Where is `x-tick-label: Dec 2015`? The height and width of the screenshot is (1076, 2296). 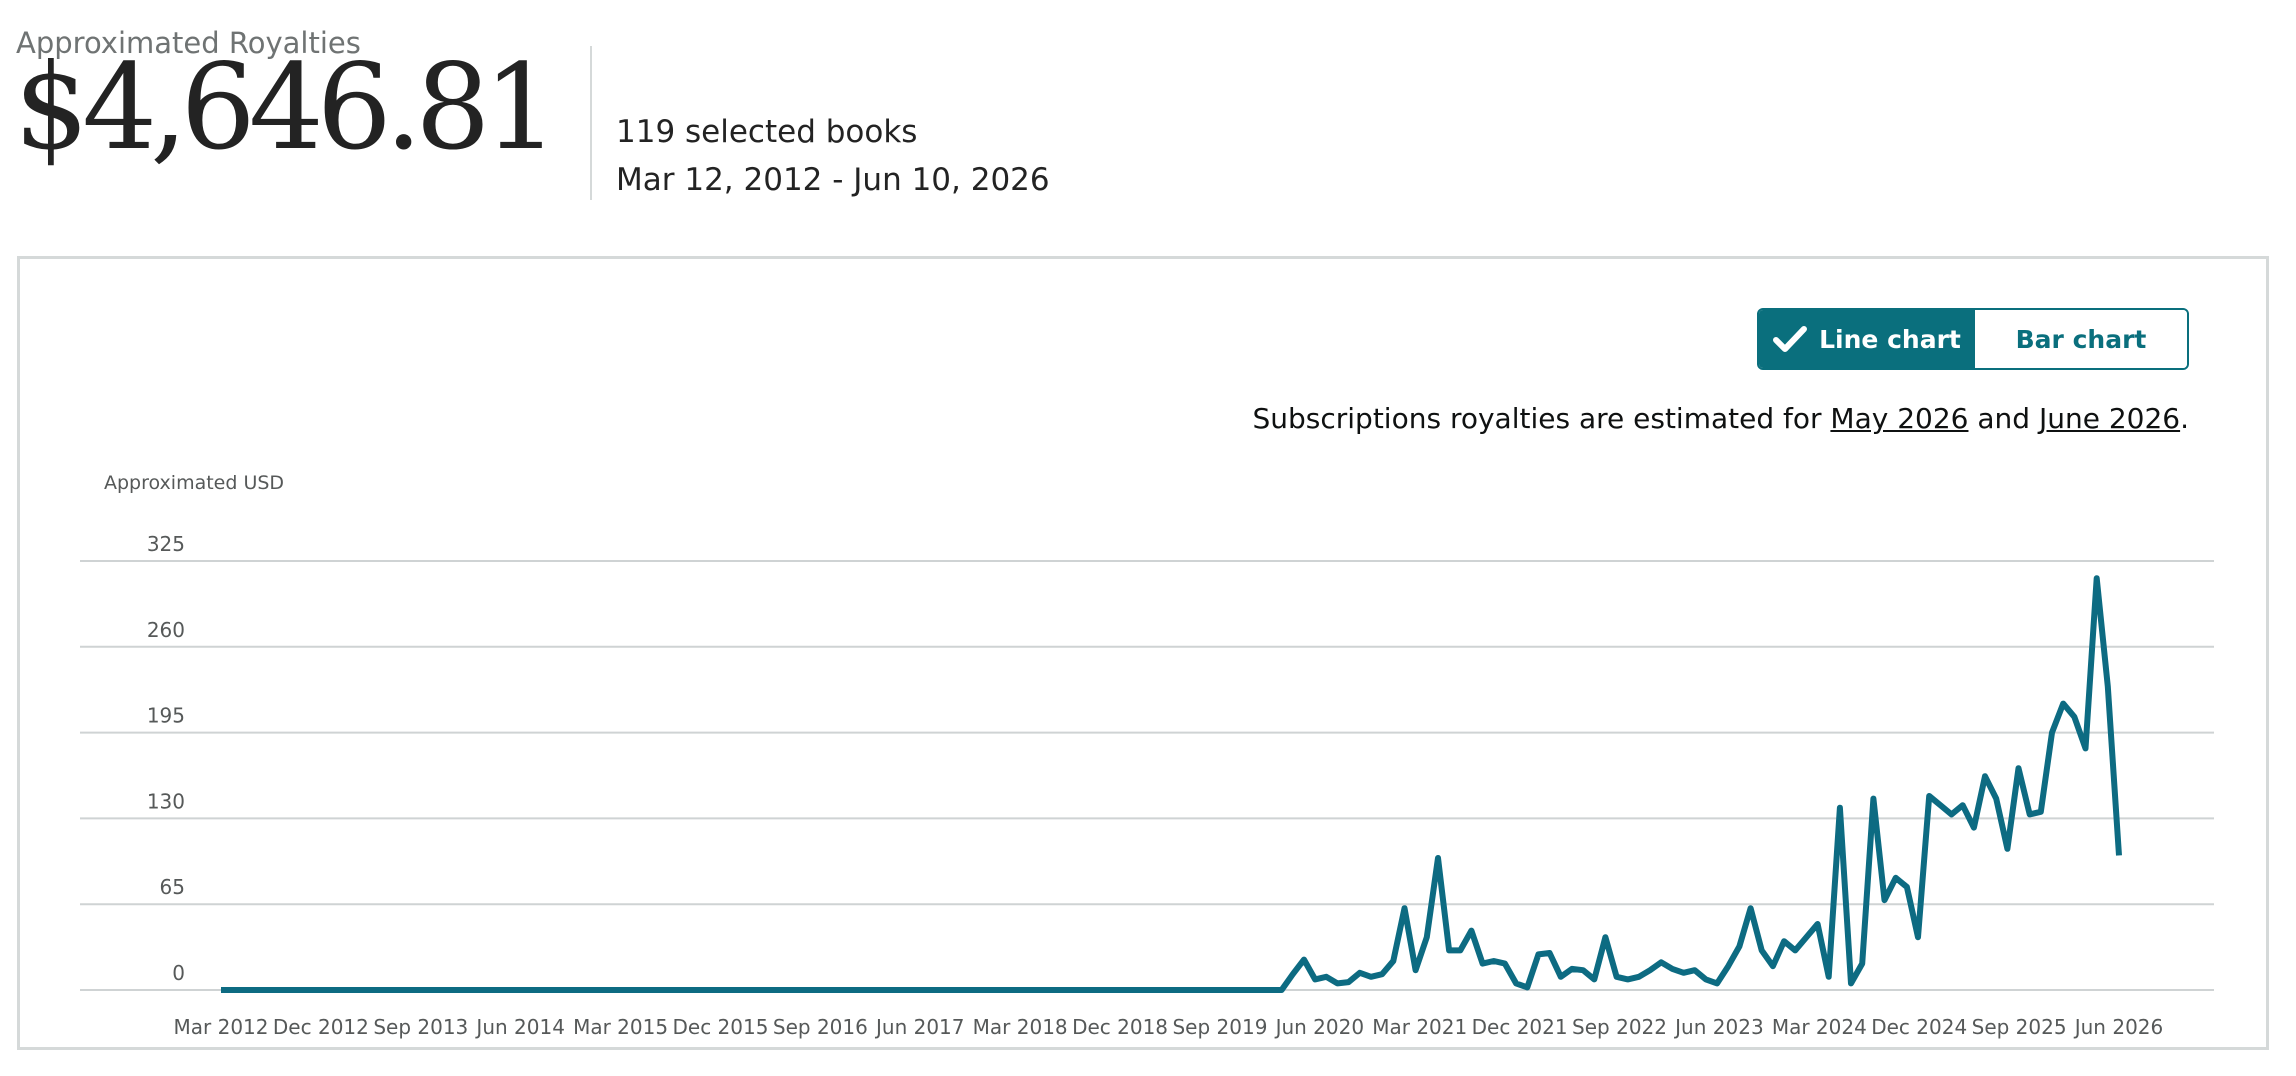
x-tick-label: Dec 2015 is located at coordinates (720, 1027).